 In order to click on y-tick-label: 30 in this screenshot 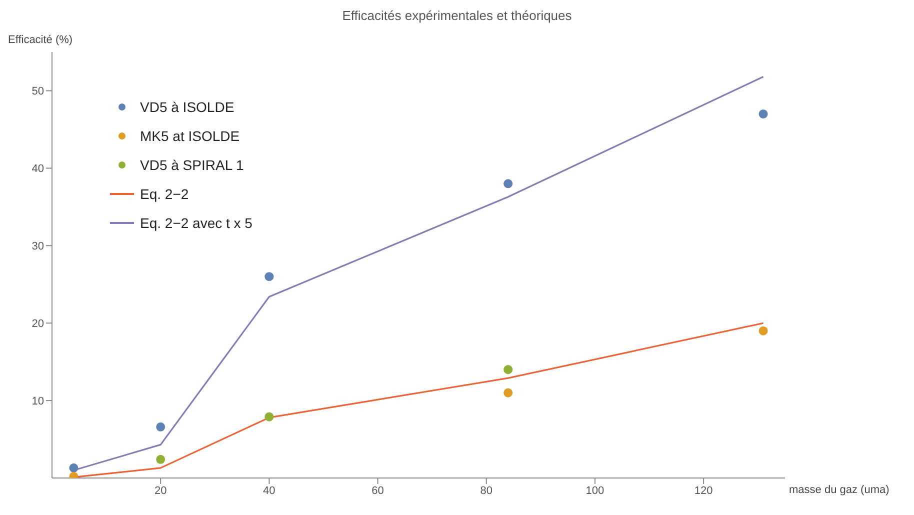, I will do `click(38, 246)`.